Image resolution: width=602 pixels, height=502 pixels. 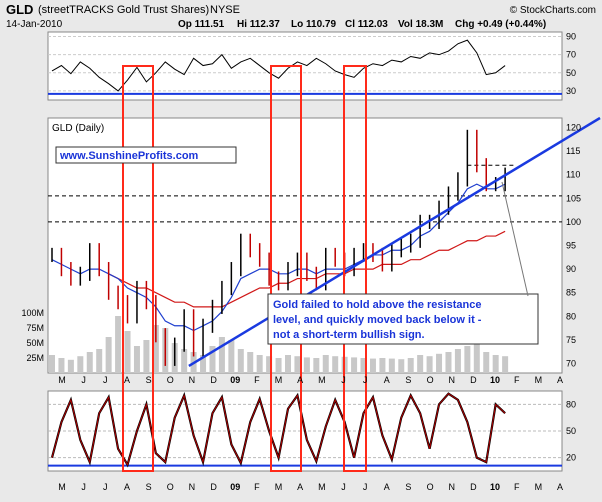 I want to click on close-label: Cl 112.03, so click(x=366, y=24).